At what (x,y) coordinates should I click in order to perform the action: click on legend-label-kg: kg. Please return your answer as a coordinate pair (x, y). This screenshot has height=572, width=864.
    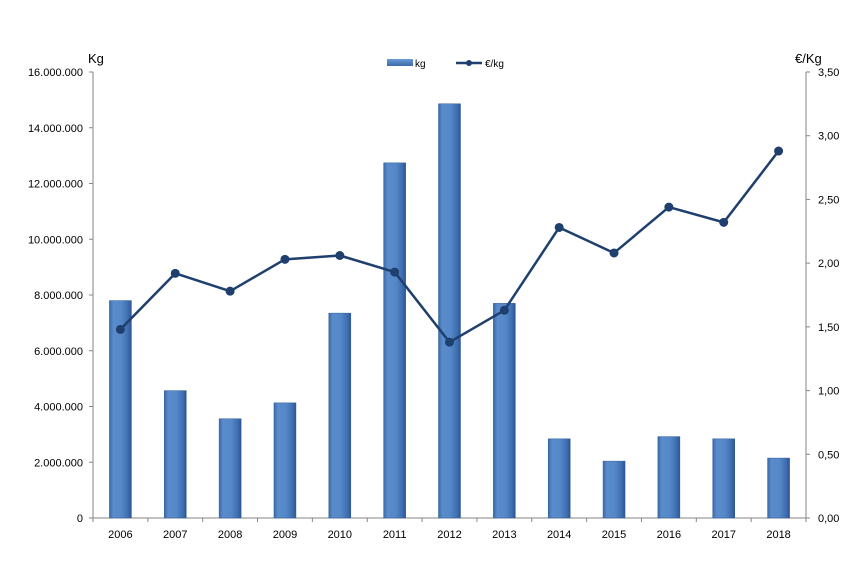
    Looking at the image, I should click on (420, 64).